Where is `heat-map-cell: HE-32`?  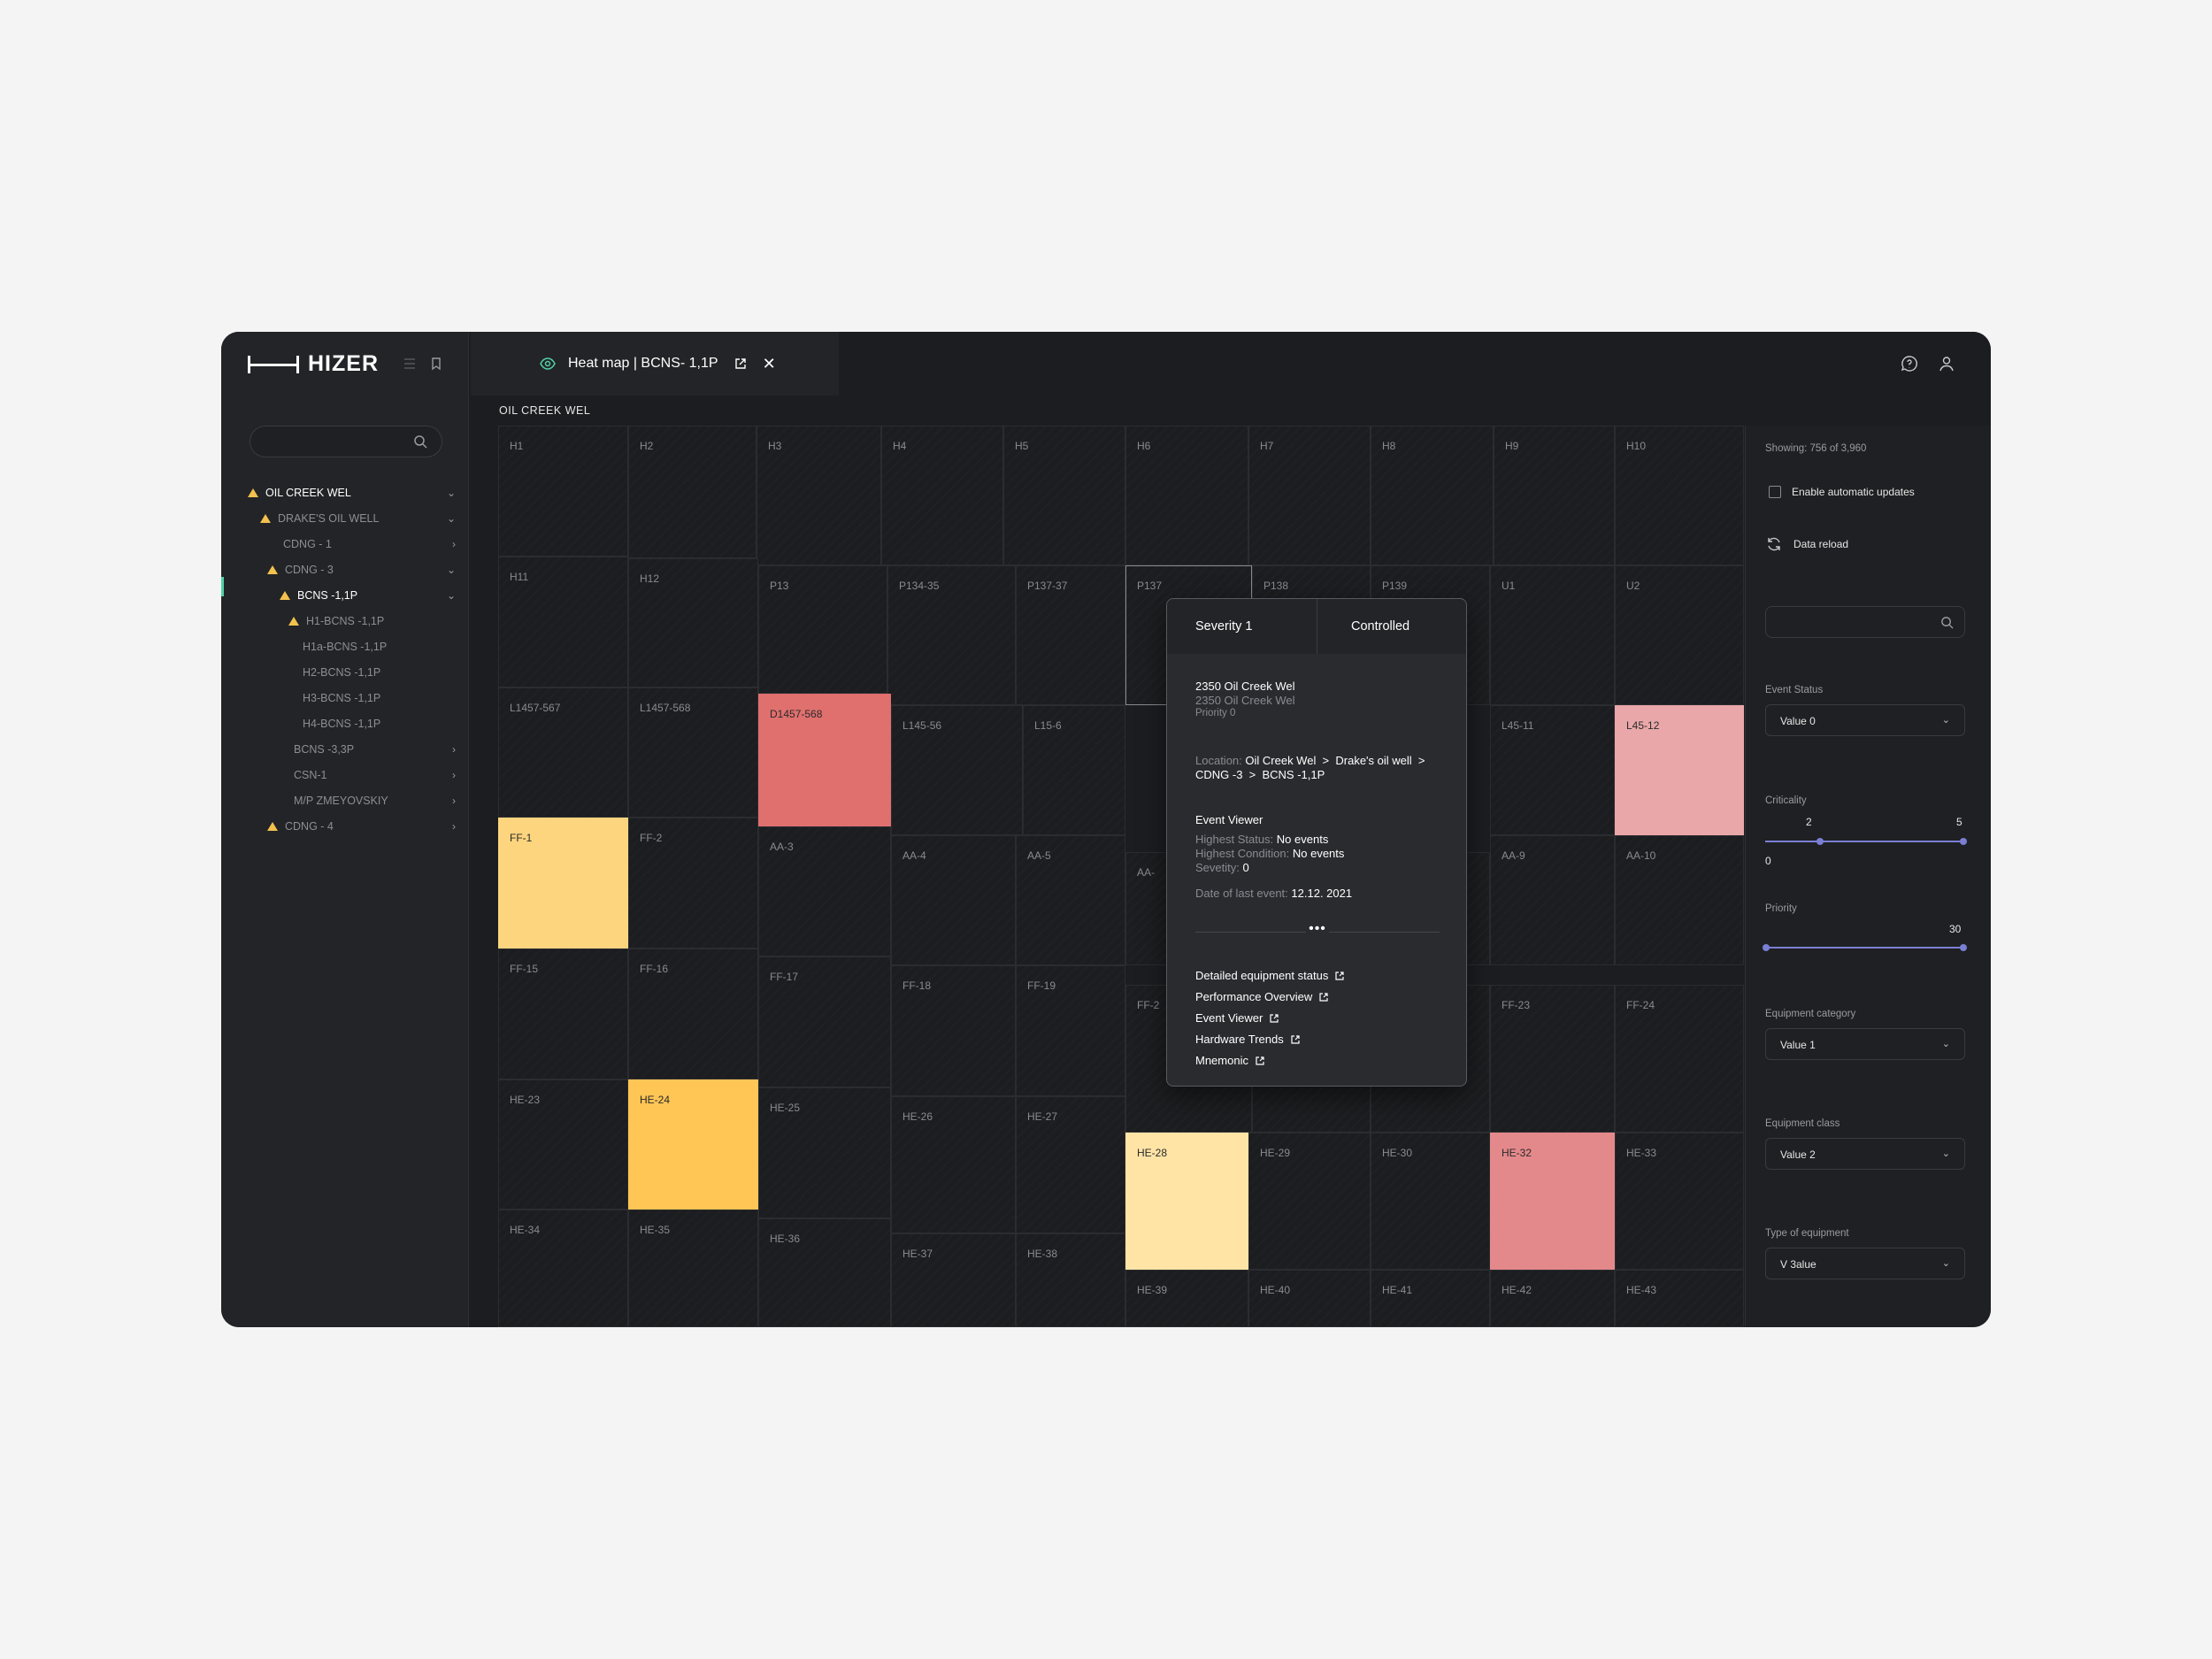
heat-map-cell: HE-32 is located at coordinates (1553, 1202).